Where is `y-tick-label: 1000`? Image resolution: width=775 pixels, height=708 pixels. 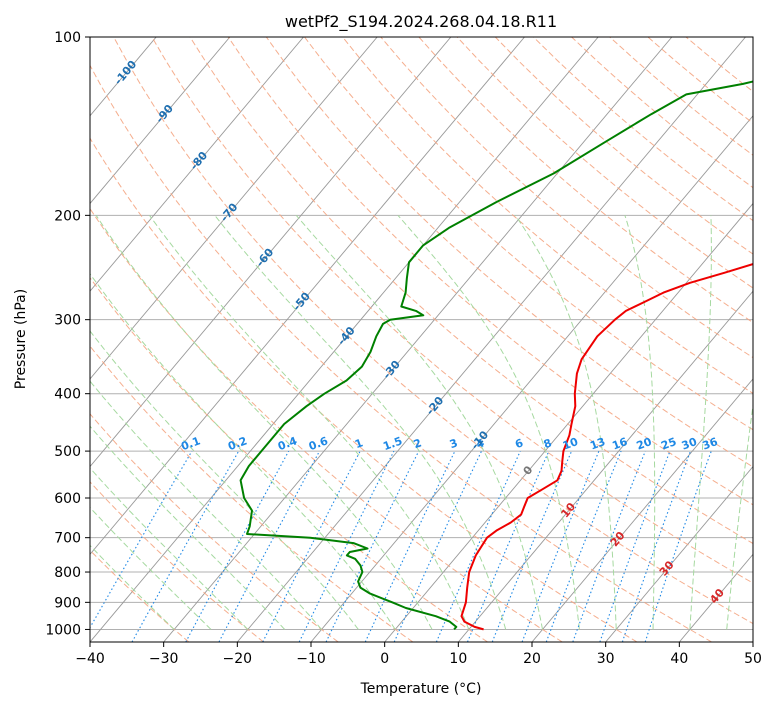
y-tick-label: 1000 is located at coordinates (63, 630).